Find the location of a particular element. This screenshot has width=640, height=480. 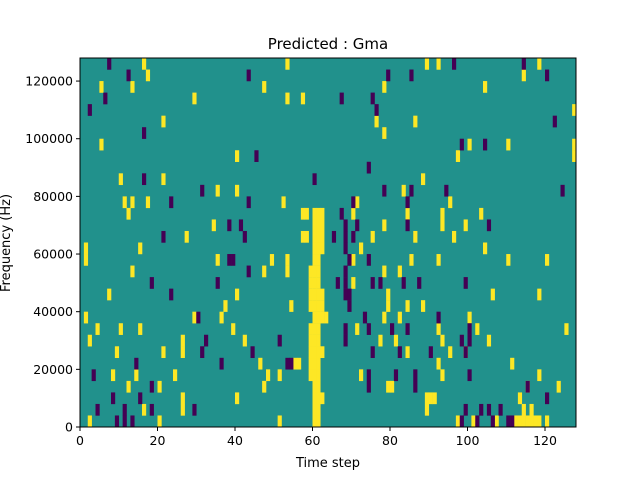

x-tick-label: 20 is located at coordinates (158, 440).